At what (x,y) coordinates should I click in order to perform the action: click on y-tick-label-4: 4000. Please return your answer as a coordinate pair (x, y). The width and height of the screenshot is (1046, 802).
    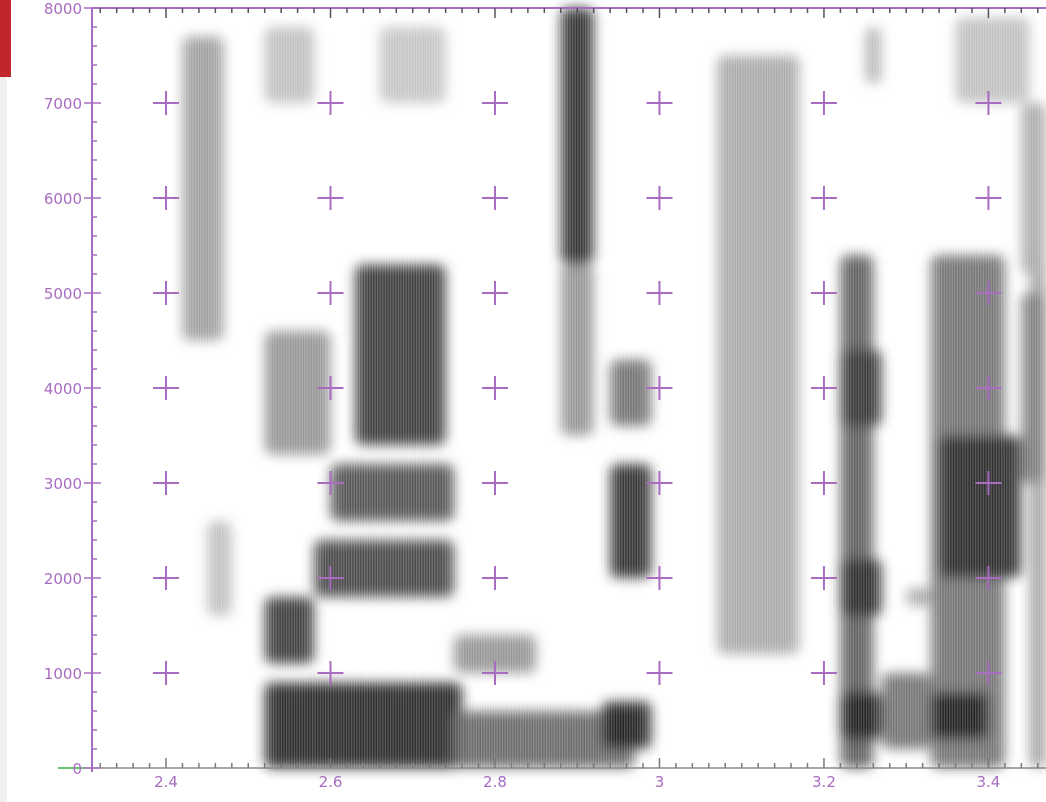
    Looking at the image, I should click on (63, 389).